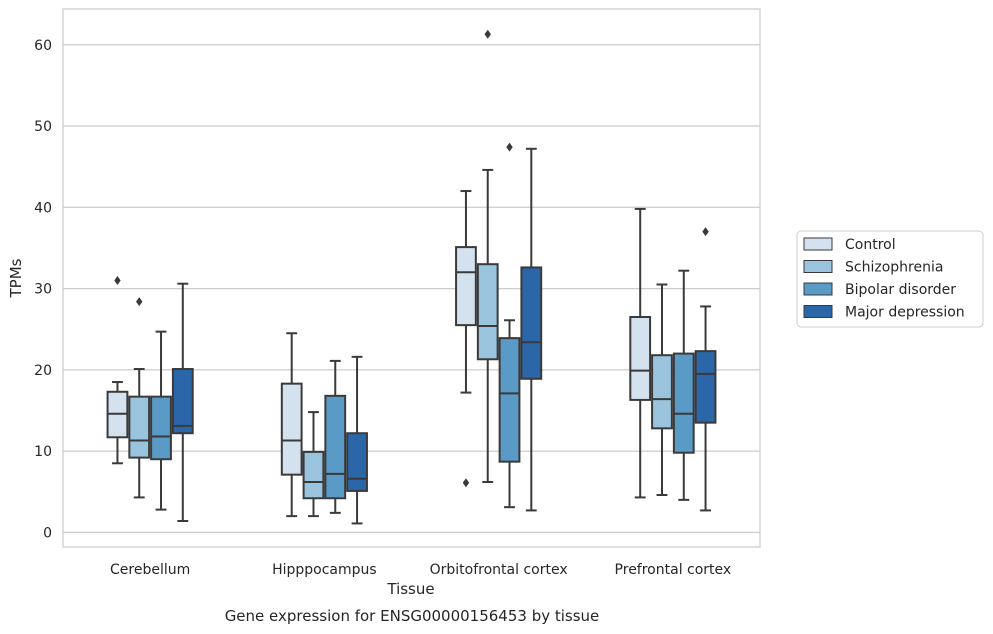 This screenshot has height=634, width=993. What do you see at coordinates (47, 533) in the screenshot?
I see `y-tick-label: 0` at bounding box center [47, 533].